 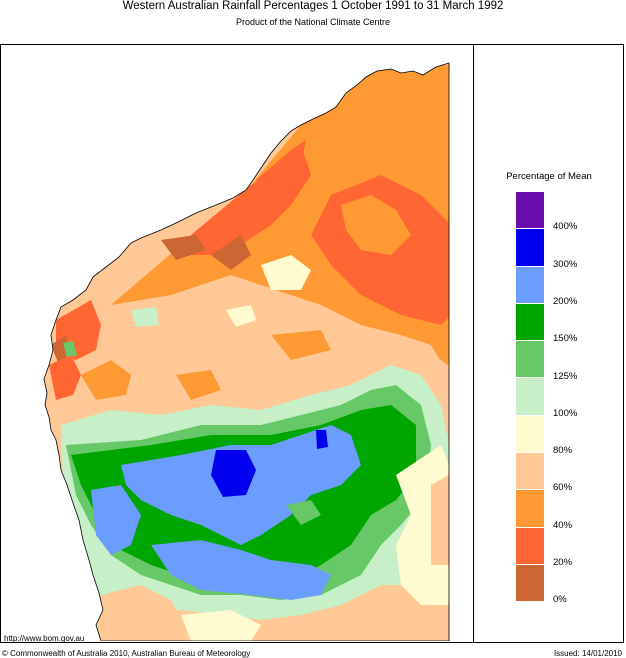 What do you see at coordinates (44, 638) in the screenshot?
I see `source-url: http://www.bom.gov.au` at bounding box center [44, 638].